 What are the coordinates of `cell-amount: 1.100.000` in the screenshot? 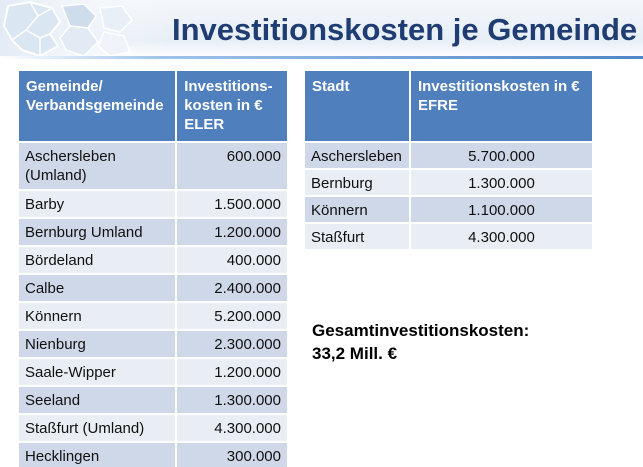 It's located at (501, 209).